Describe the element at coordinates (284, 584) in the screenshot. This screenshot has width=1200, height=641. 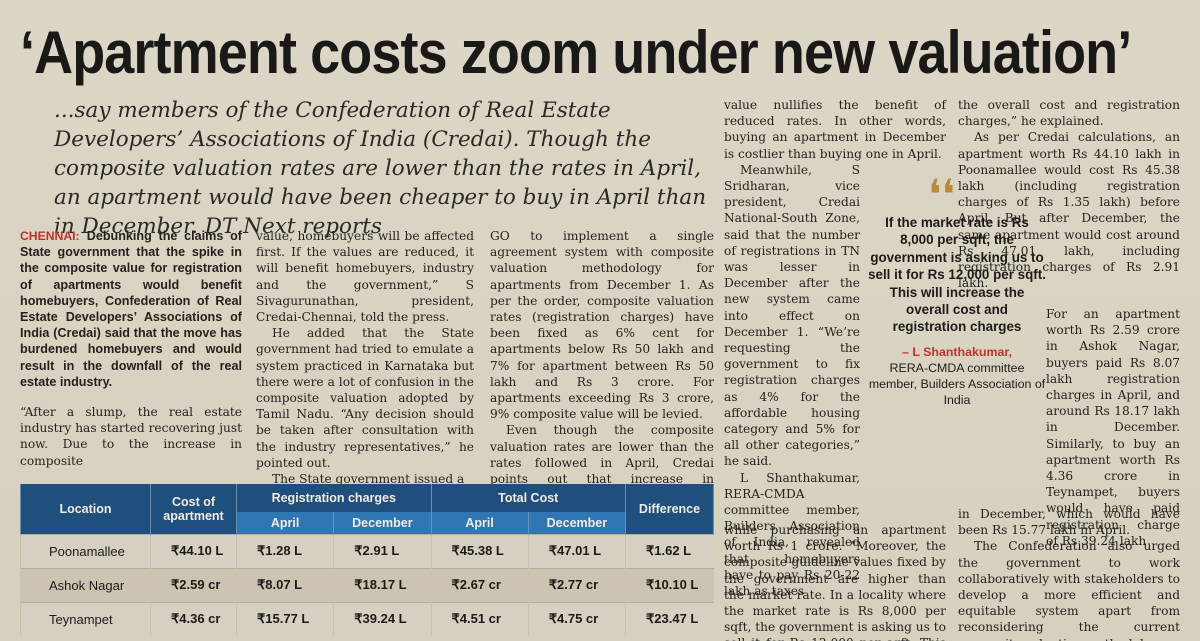
I see `cell-reg-april: ₹8.07 L` at that location.